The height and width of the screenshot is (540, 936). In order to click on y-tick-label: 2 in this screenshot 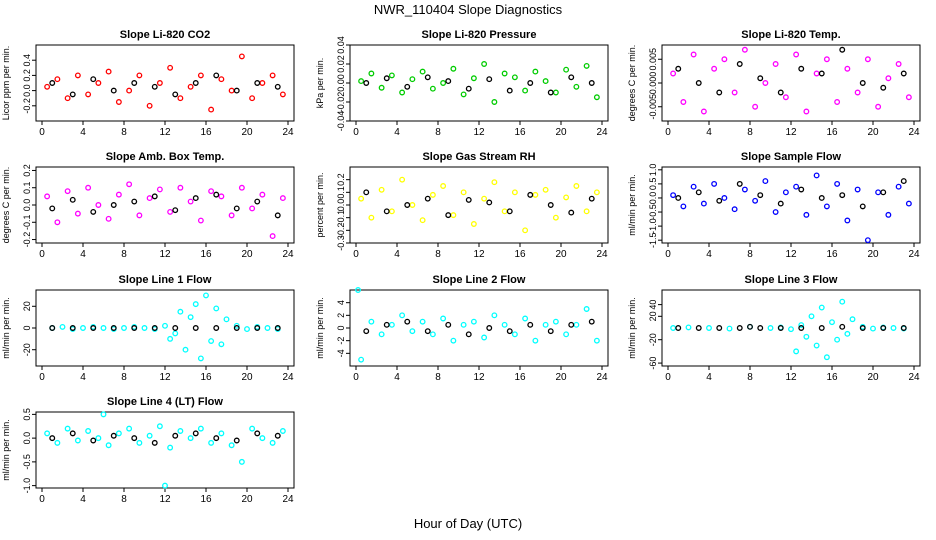, I will do `click(341, 315)`.